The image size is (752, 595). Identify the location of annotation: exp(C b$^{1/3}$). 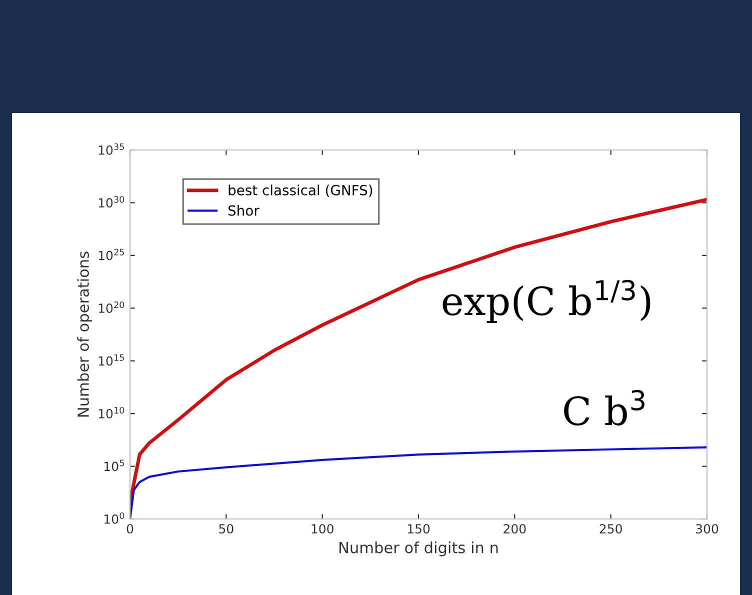
(546, 302).